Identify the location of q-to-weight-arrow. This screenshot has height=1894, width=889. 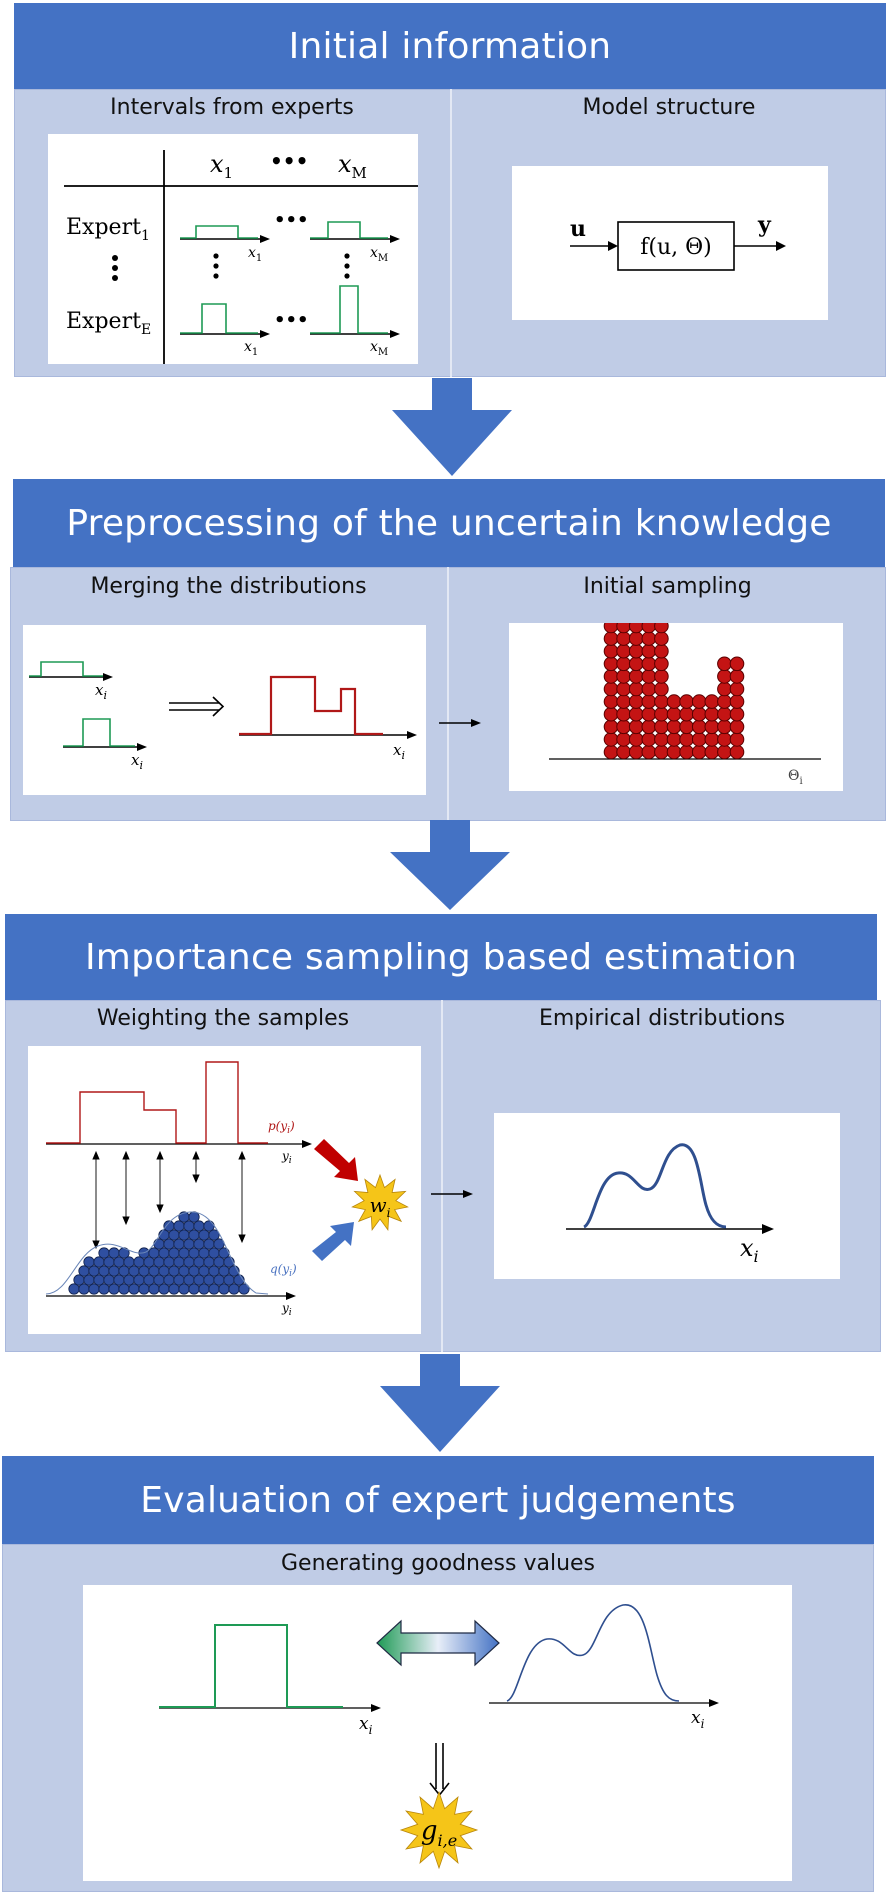
(333, 1241).